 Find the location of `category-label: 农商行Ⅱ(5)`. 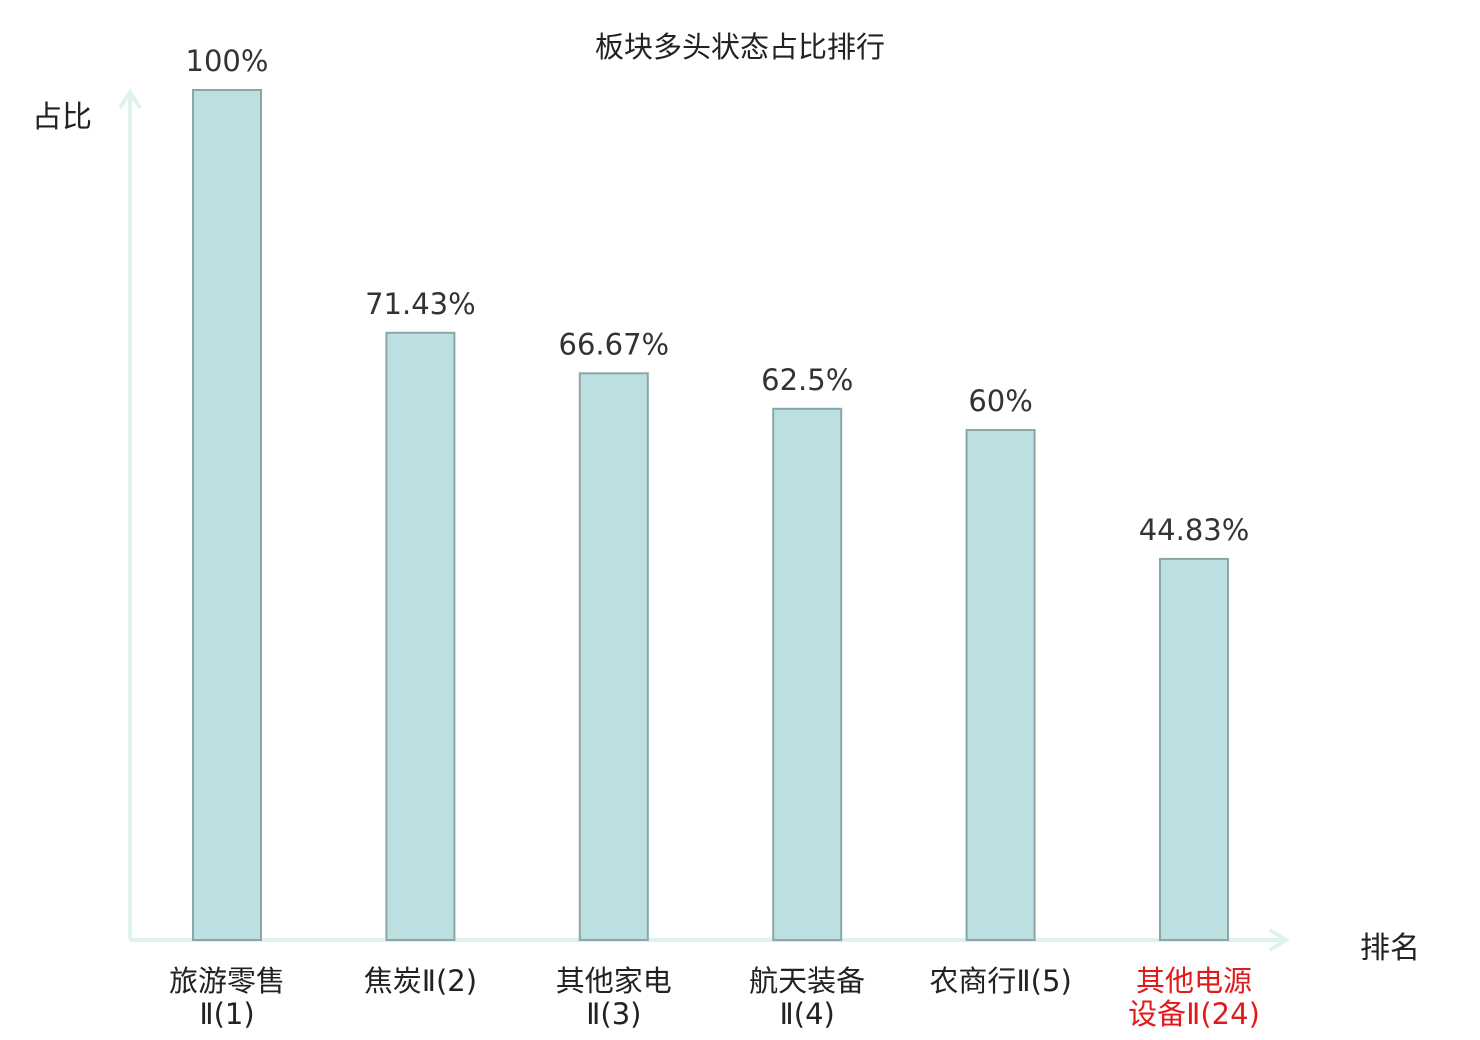

category-label: 农商行Ⅱ(5) is located at coordinates (1000, 981).